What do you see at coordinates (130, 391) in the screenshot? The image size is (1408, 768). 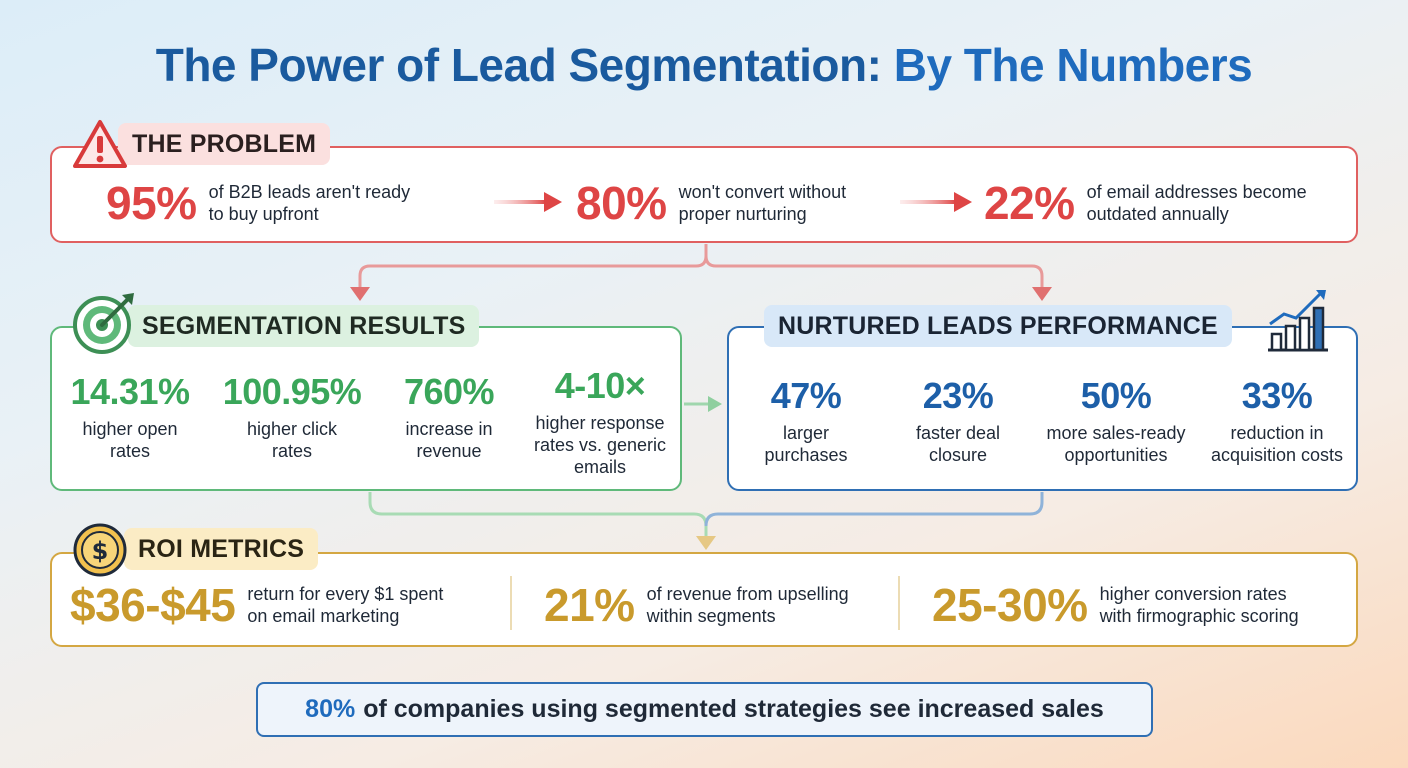 I see `stat-value: 14.31%` at bounding box center [130, 391].